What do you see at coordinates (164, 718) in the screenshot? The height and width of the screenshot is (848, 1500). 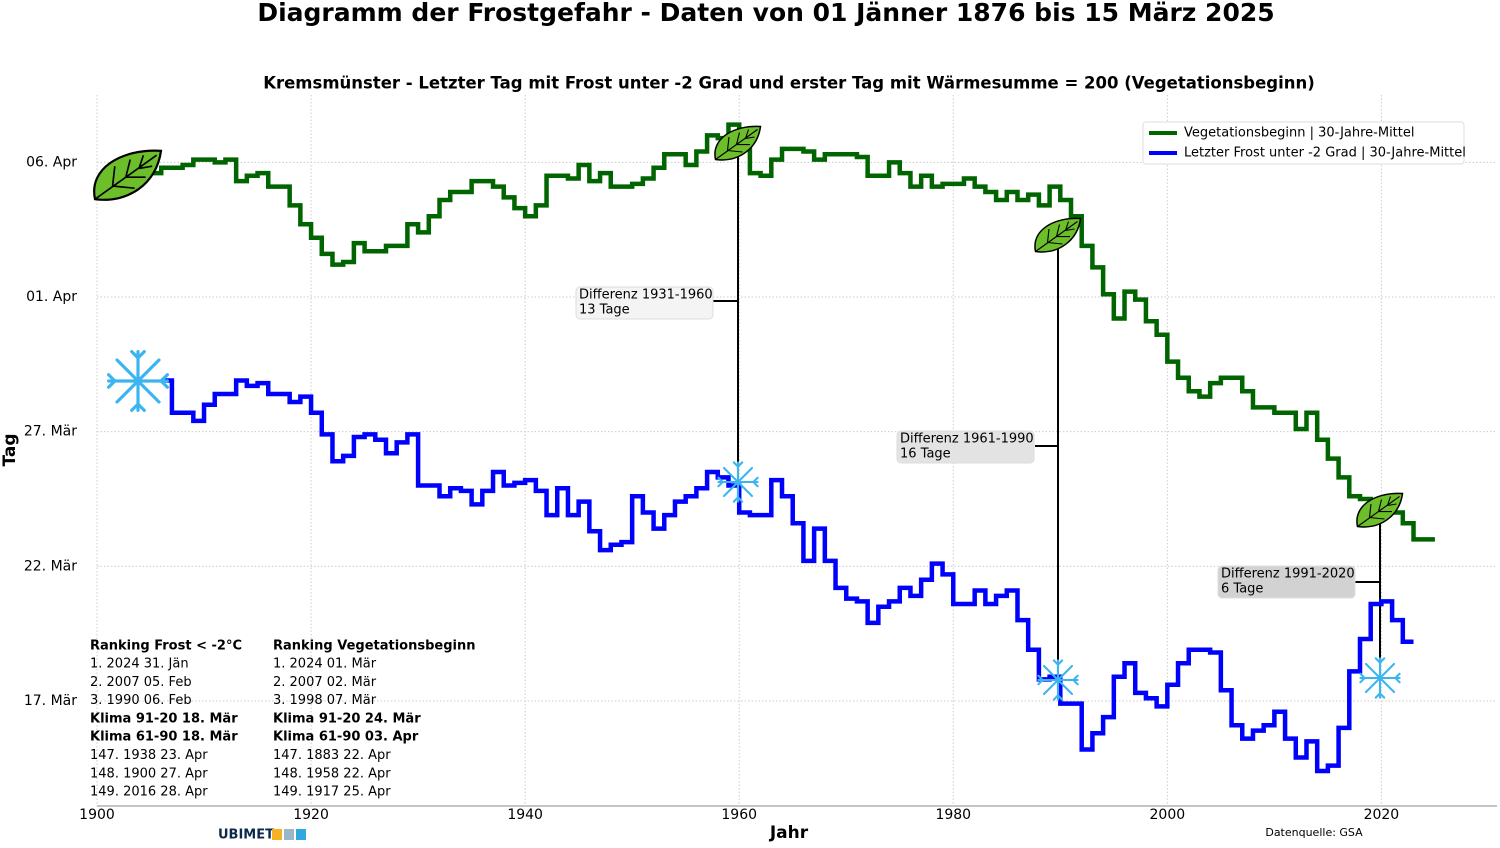 I see `ranking-row: Klima 91-20 18. Mär` at bounding box center [164, 718].